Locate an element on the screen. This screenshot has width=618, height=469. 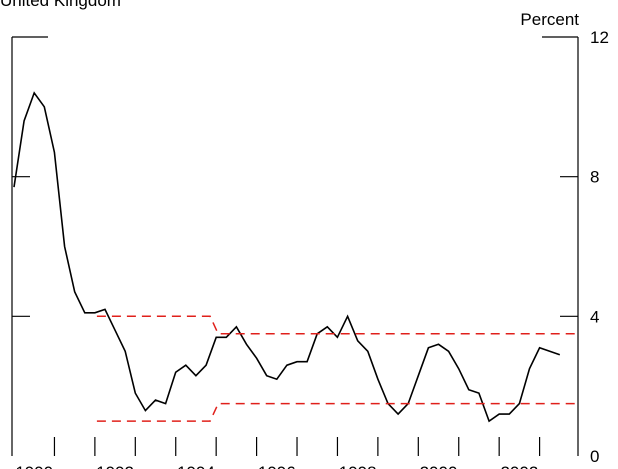
x-tick-label: 2000 is located at coordinates (439, 466).